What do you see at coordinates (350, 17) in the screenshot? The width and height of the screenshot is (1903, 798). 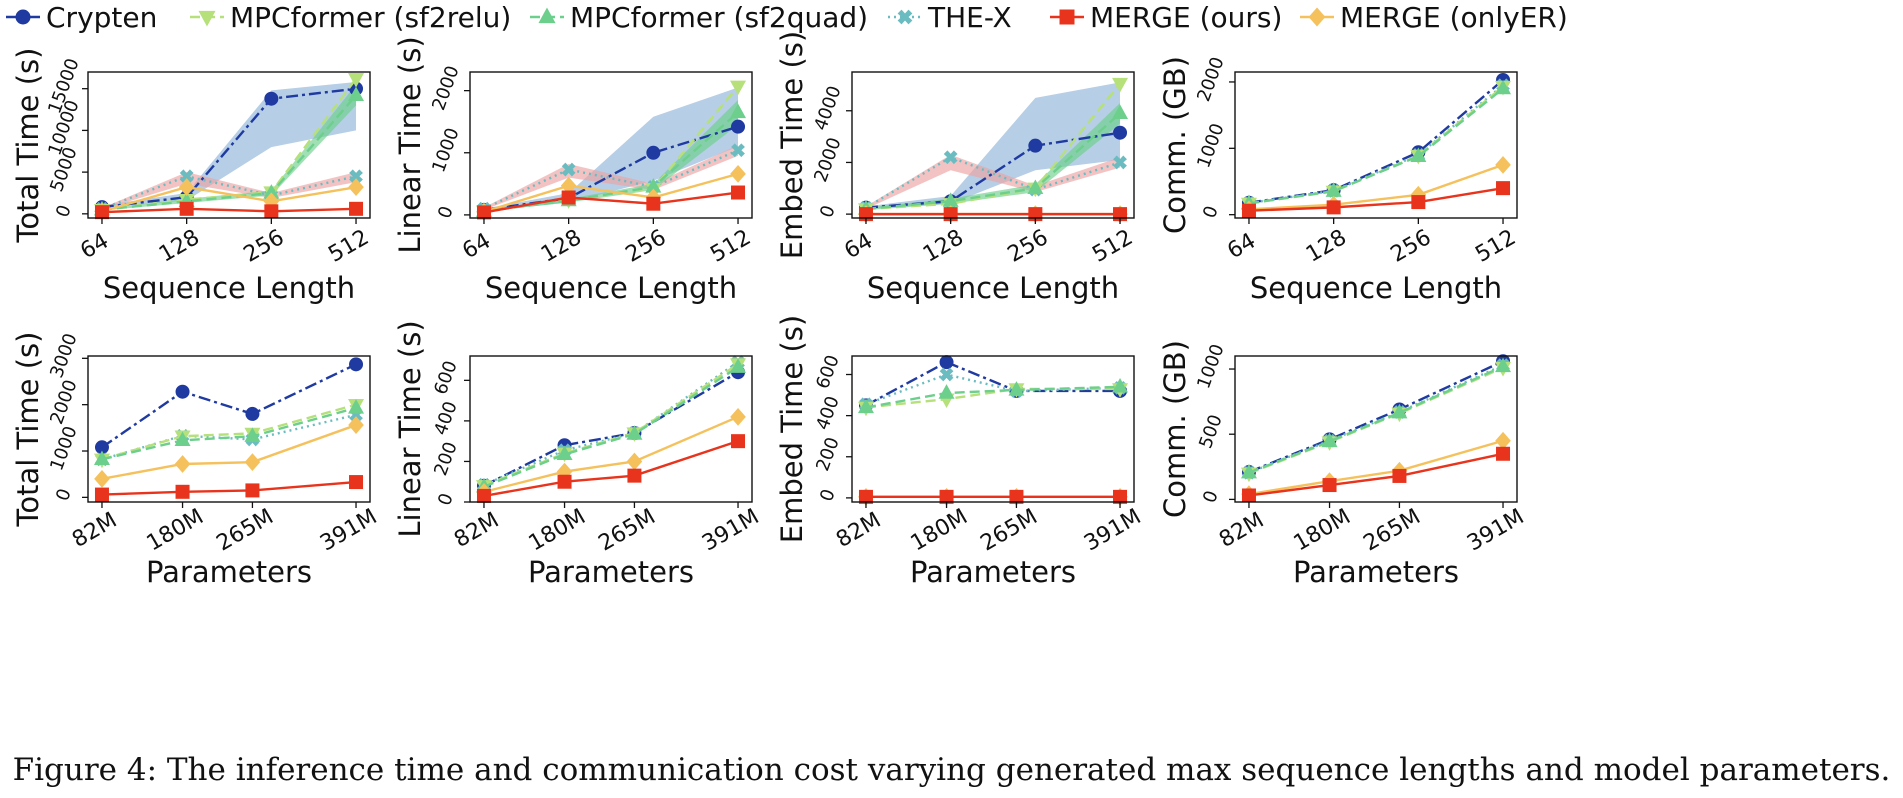 I see `legend-entry-mpcformer-sf2relu: MPCformer (sf2relu)` at bounding box center [350, 17].